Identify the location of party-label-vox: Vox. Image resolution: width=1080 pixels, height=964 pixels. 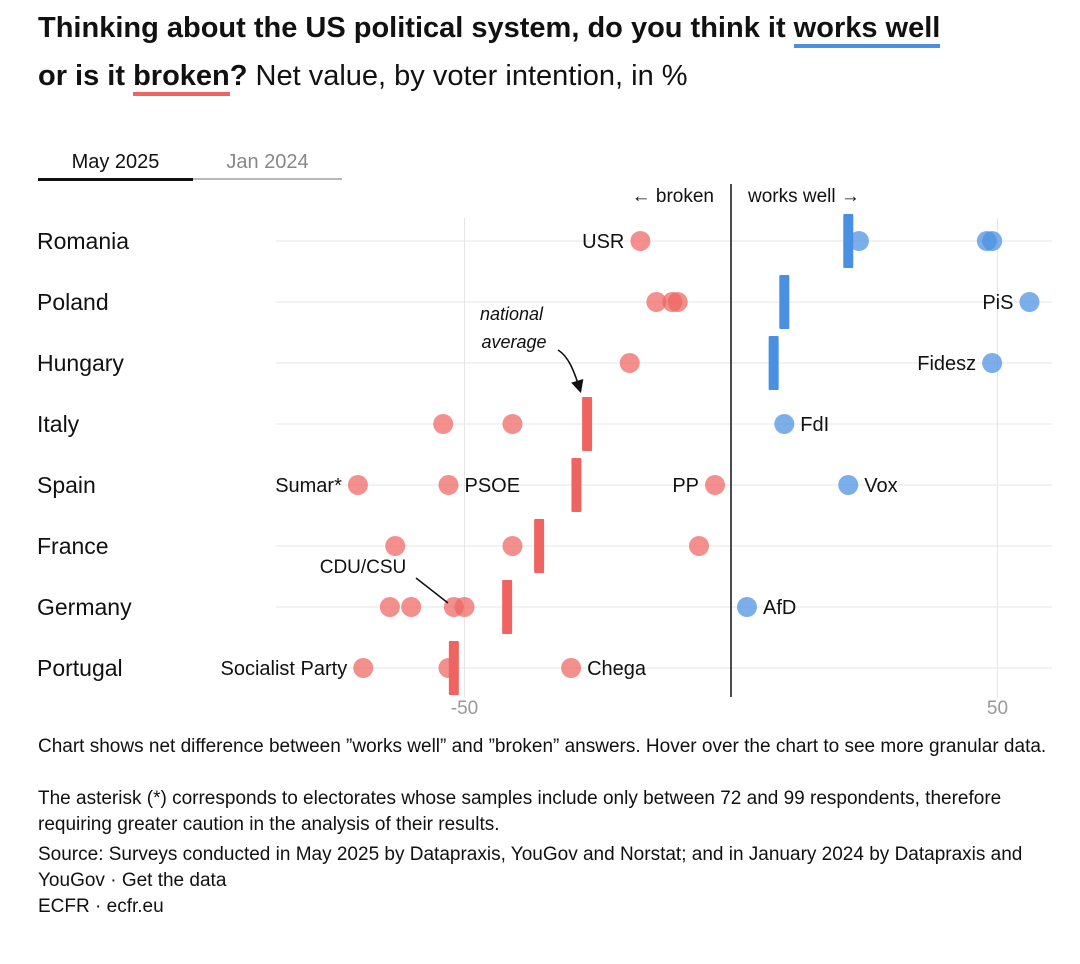
(880, 486).